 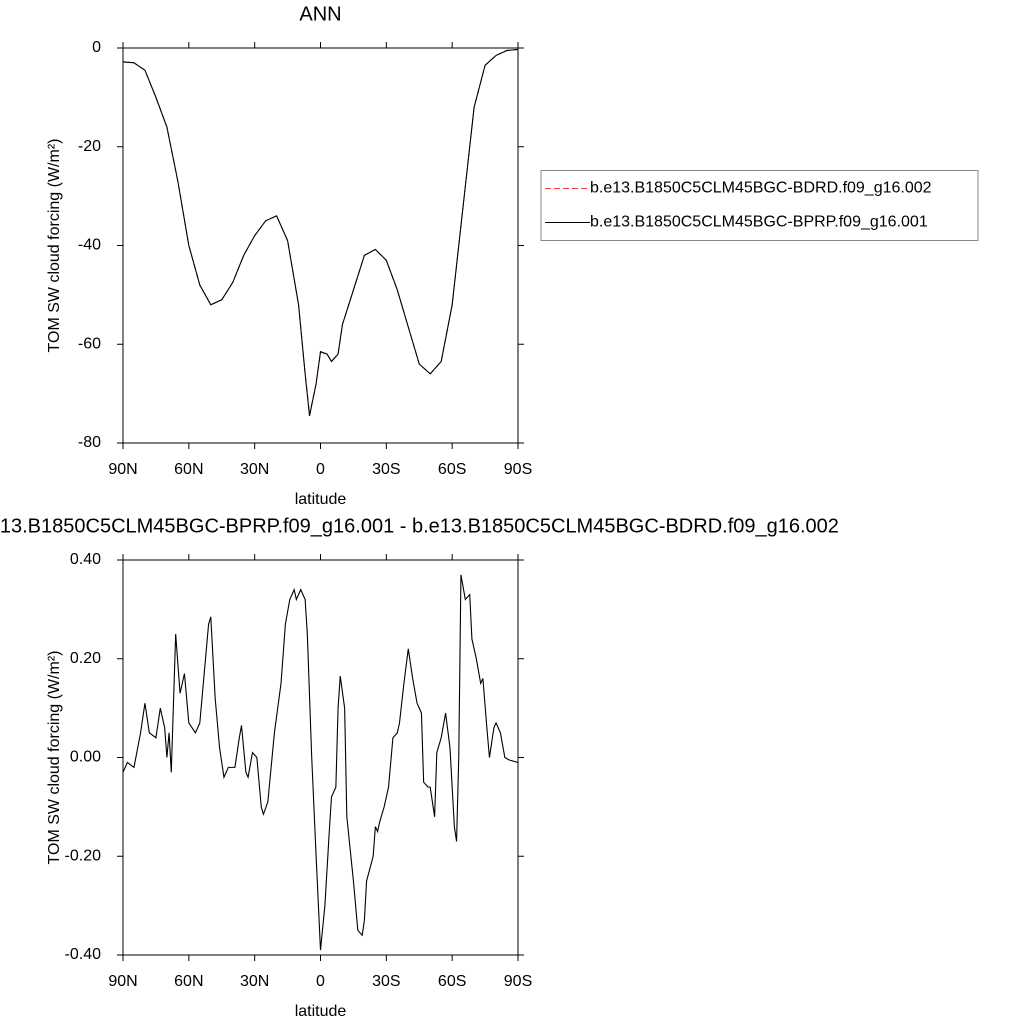 What do you see at coordinates (83, 855) in the screenshot?
I see `y-tick-label: -0.20` at bounding box center [83, 855].